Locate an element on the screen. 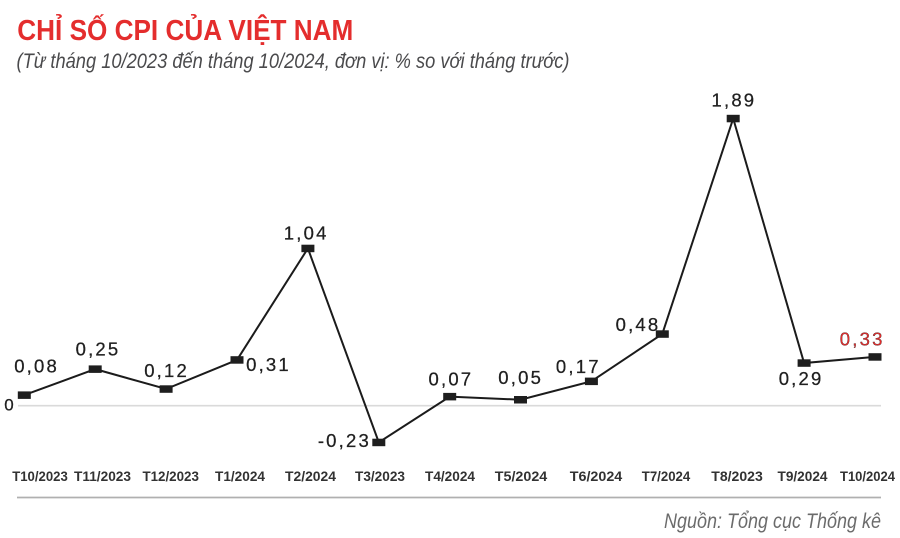 The height and width of the screenshot is (538, 900). svg-text: 1,89 is located at coordinates (733, 99).